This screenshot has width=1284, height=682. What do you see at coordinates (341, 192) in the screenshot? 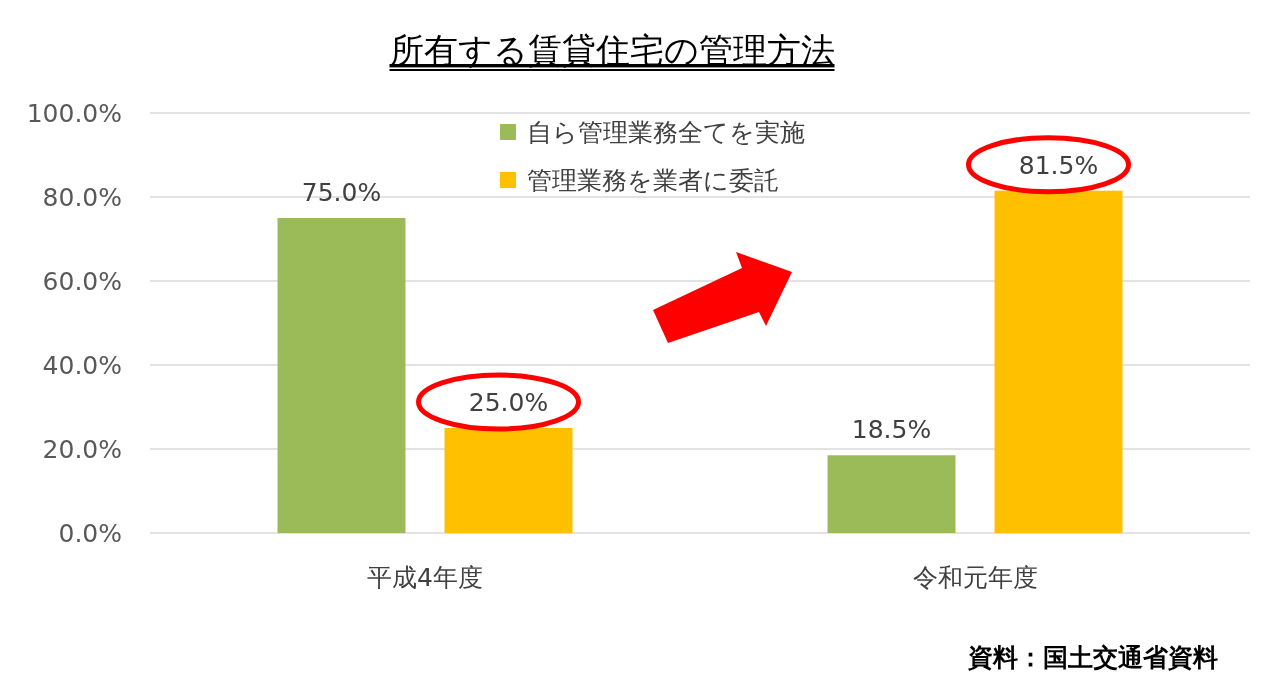
I see `data-label: 75.0%` at bounding box center [341, 192].